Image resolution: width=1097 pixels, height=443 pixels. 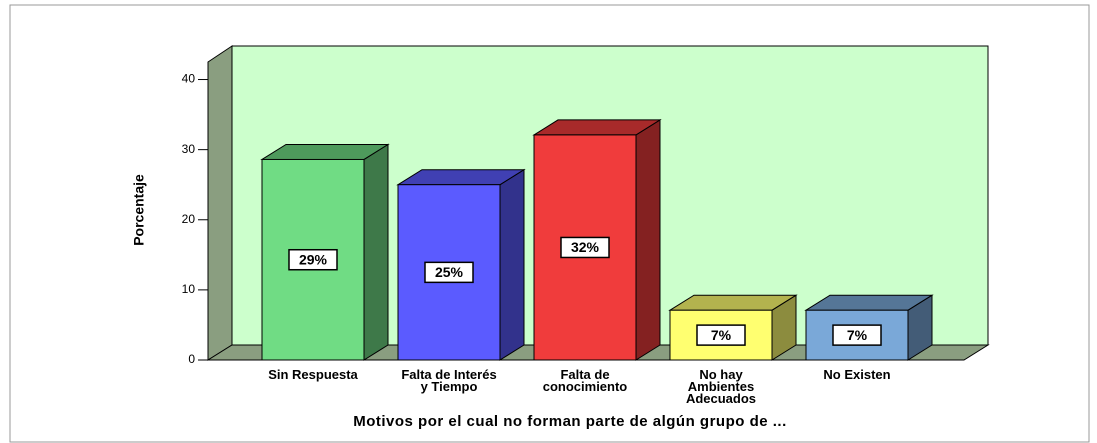 What do you see at coordinates (313, 374) in the screenshot?
I see `x-tick-label: Sin Respuesta` at bounding box center [313, 374].